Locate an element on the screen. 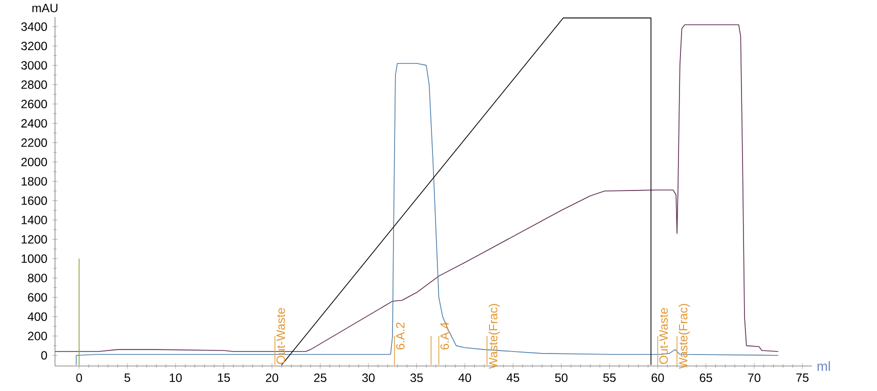  y-tick-label: 600 is located at coordinates (37, 297).